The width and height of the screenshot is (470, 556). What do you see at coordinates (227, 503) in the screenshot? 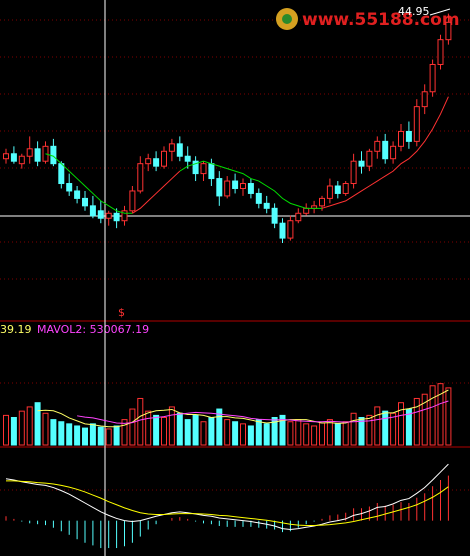
I see `macd-line` at bounding box center [227, 503].